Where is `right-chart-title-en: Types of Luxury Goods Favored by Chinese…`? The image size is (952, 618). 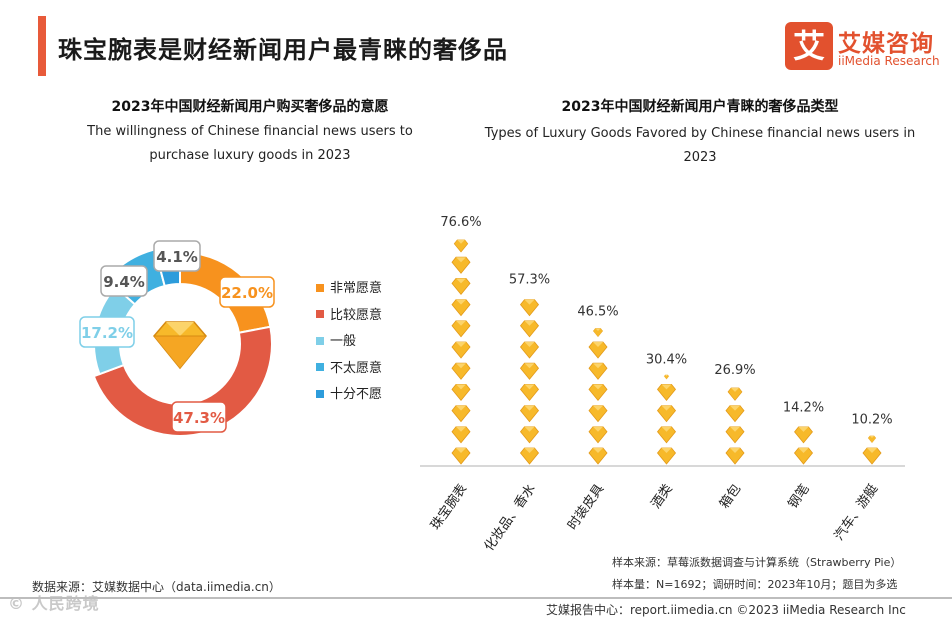 right-chart-title-en: Types of Luxury Goods Favored by Chinese… is located at coordinates (700, 145).